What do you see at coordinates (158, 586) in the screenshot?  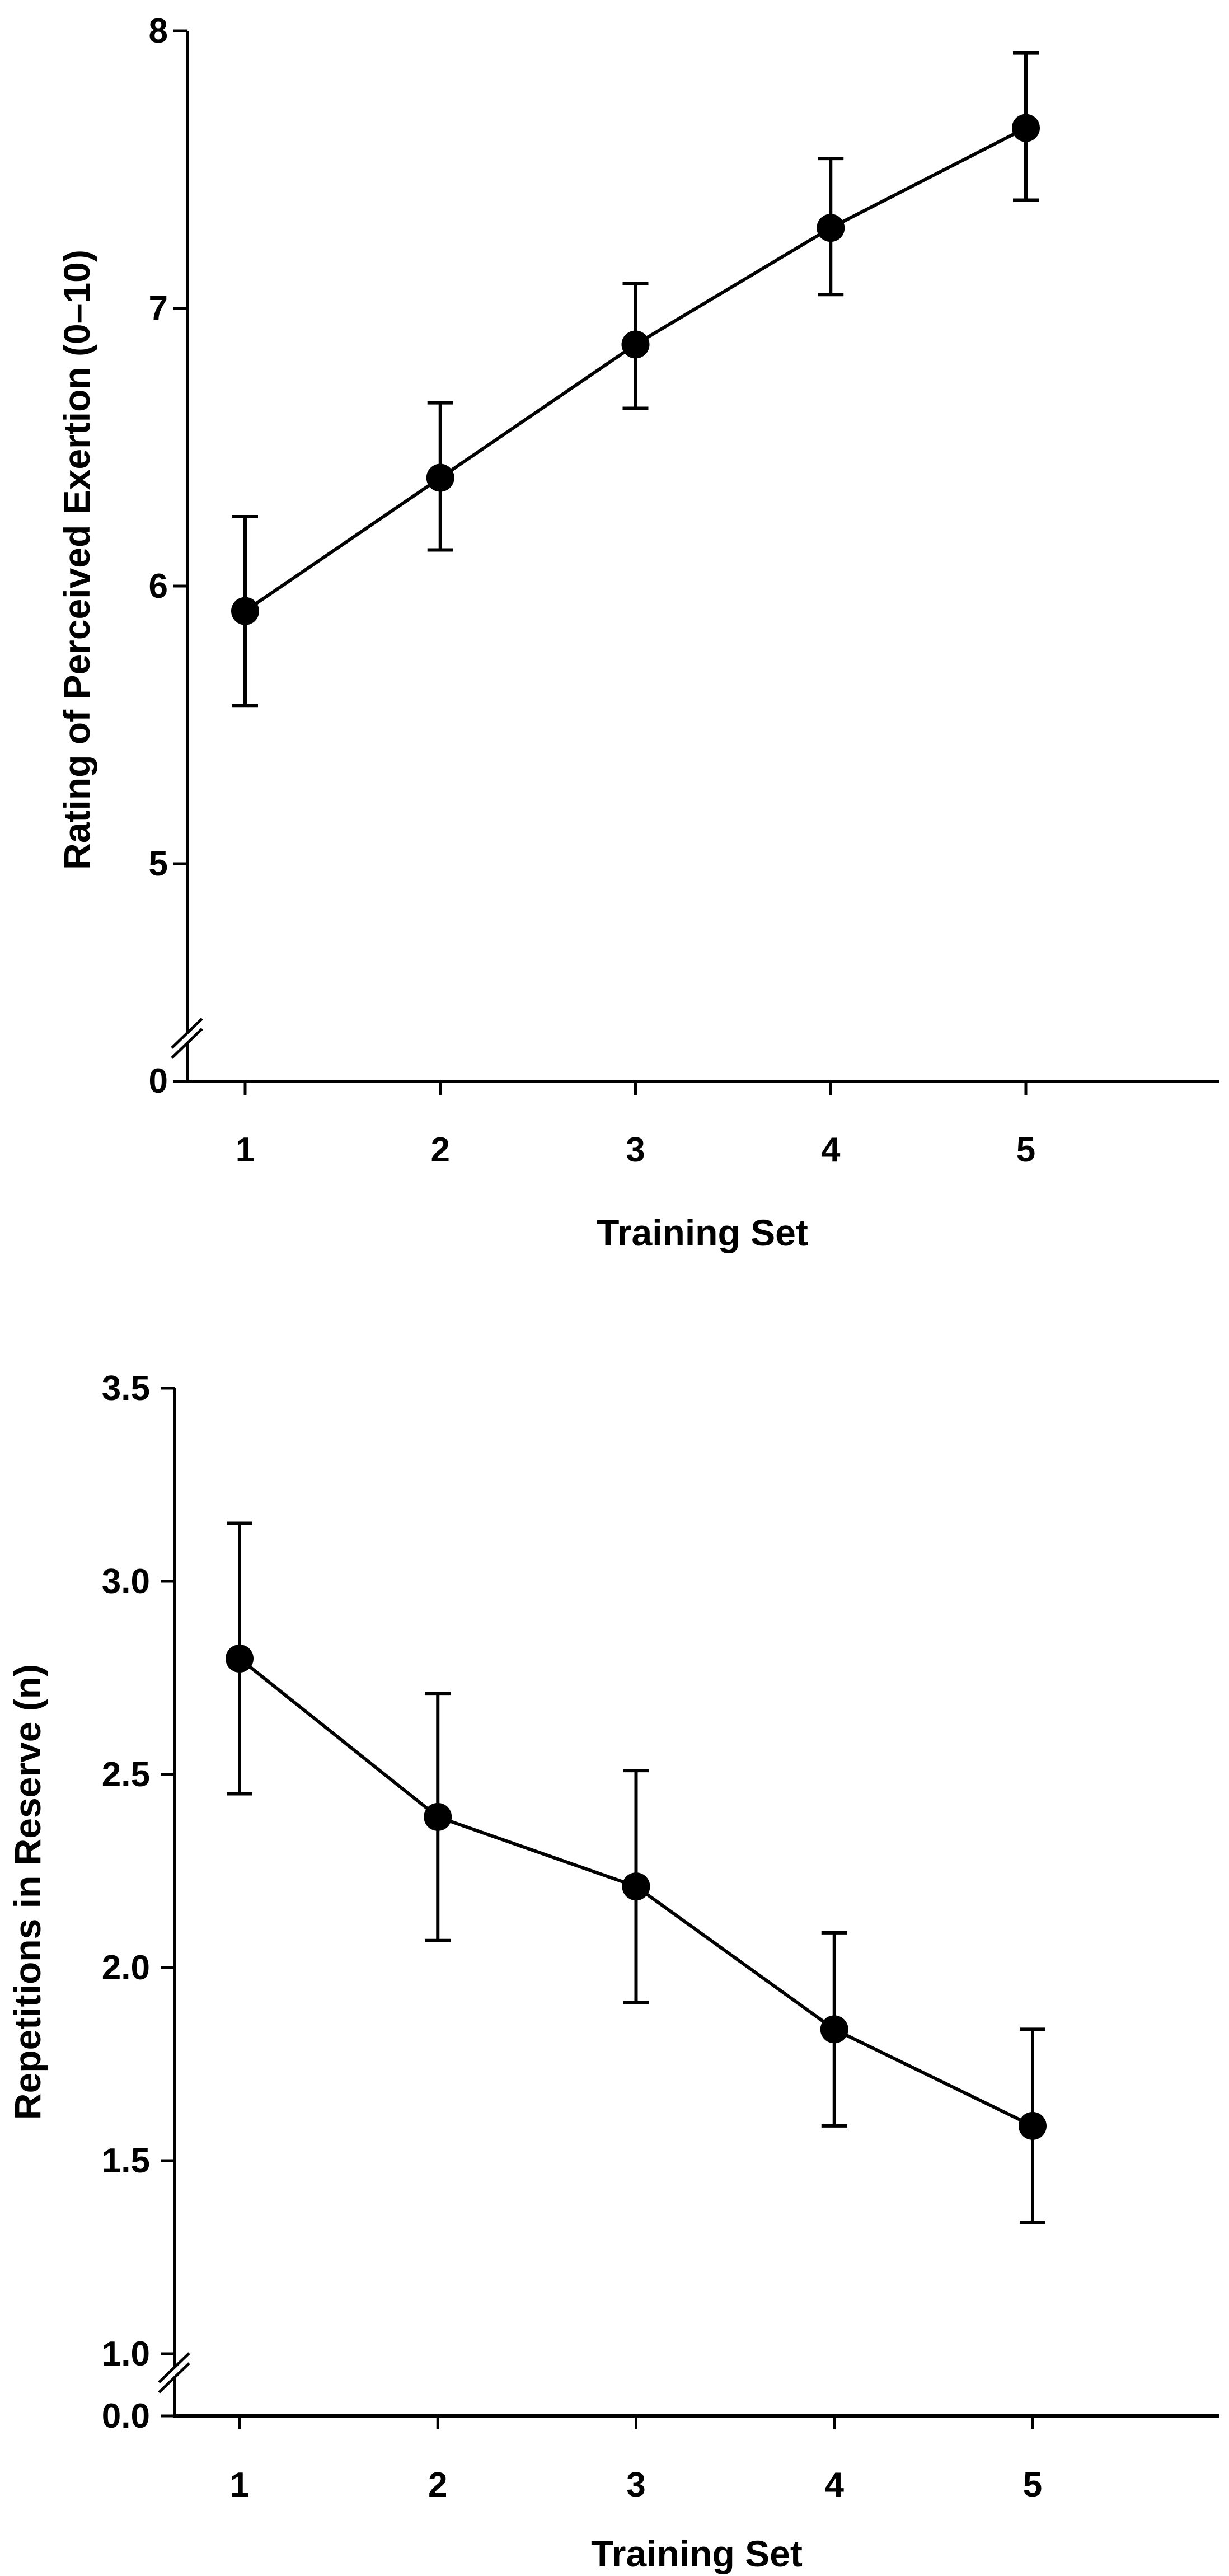 I see `rpe-y-tick-label: 6` at bounding box center [158, 586].